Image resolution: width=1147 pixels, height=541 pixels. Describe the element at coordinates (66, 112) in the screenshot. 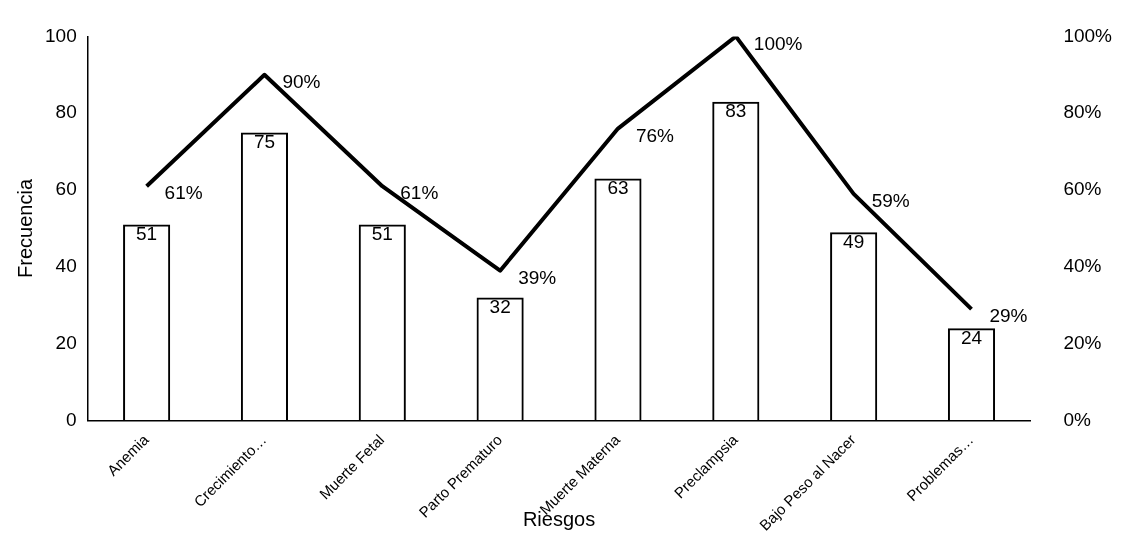

I see `y-tick-label: 80` at that location.